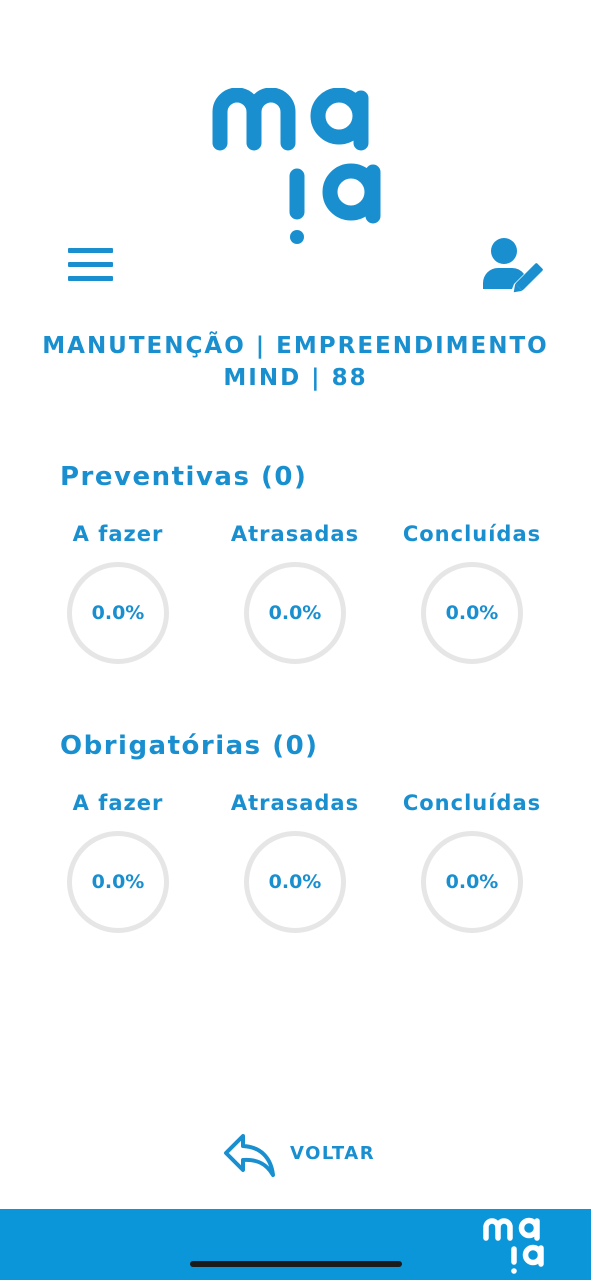 The image size is (591, 1280). I want to click on menu-button, so click(91, 265).